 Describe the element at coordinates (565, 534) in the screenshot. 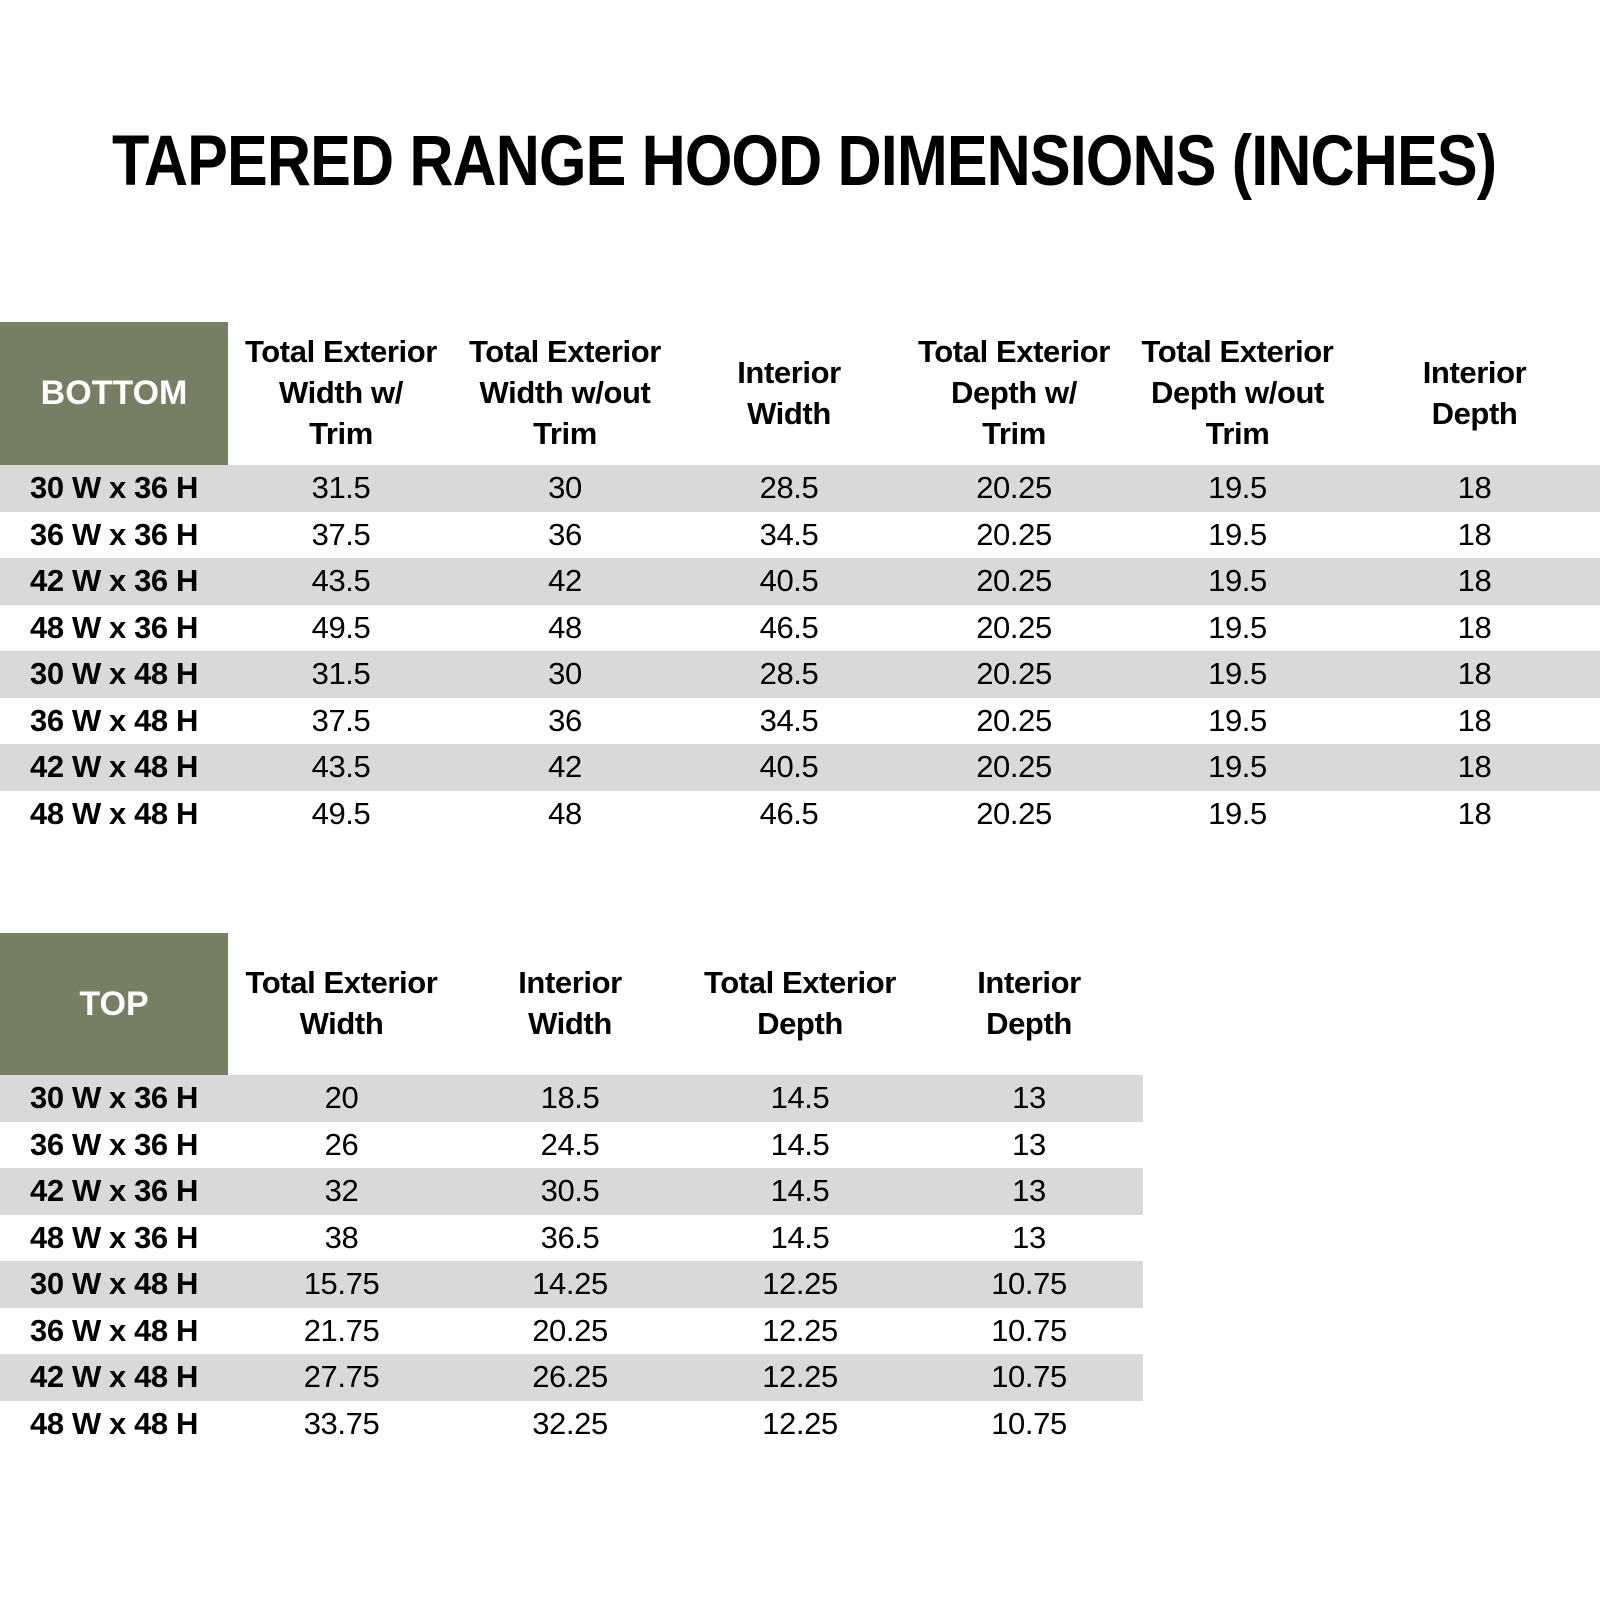

I see `dimension-value-cell: 36` at that location.